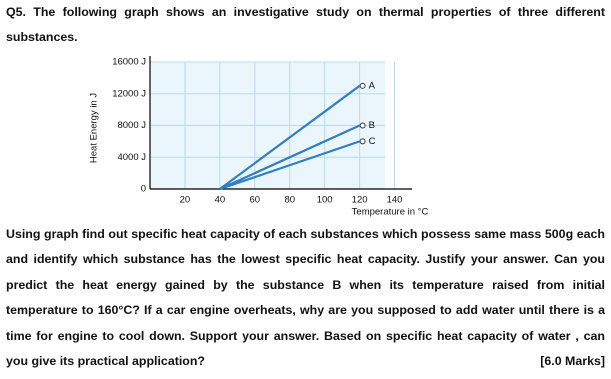 This screenshot has height=379, width=611. What do you see at coordinates (372, 141) in the screenshot?
I see `series-label: C` at bounding box center [372, 141].